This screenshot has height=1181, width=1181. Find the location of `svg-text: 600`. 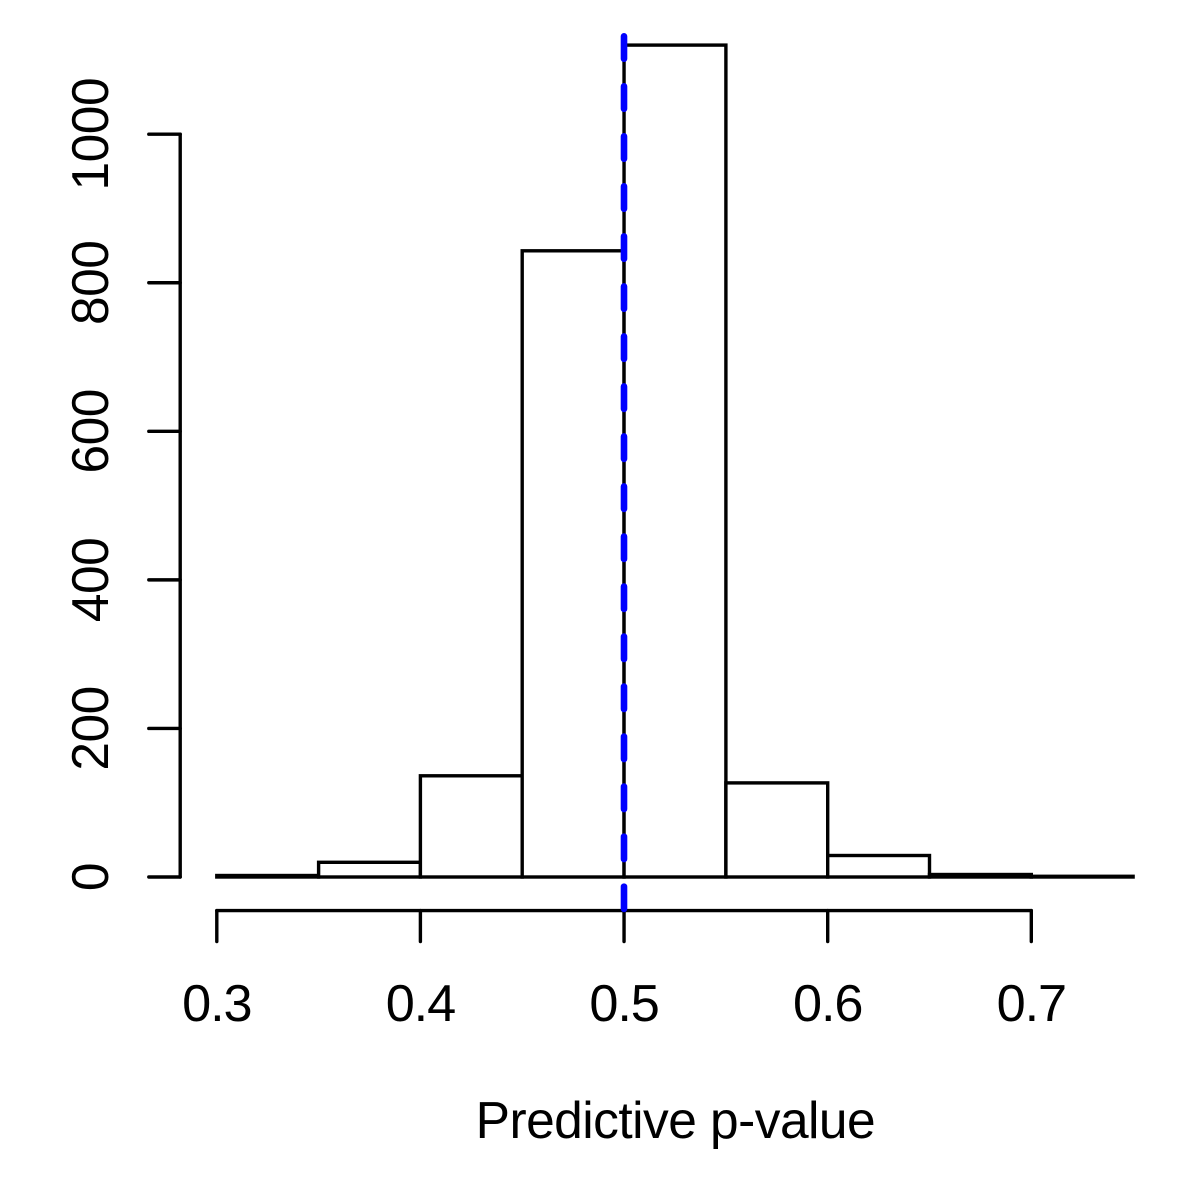

svg-text: 600 is located at coordinates (90, 431).